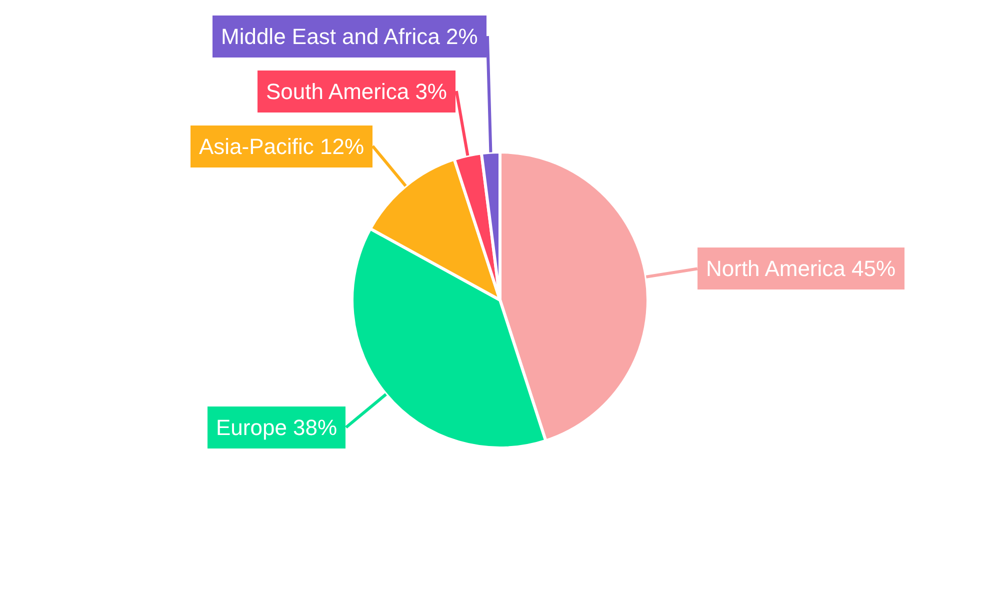 Image resolution: width=1000 pixels, height=600 pixels. What do you see at coordinates (356, 91) in the screenshot?
I see `slice-label: South America 3%` at bounding box center [356, 91].